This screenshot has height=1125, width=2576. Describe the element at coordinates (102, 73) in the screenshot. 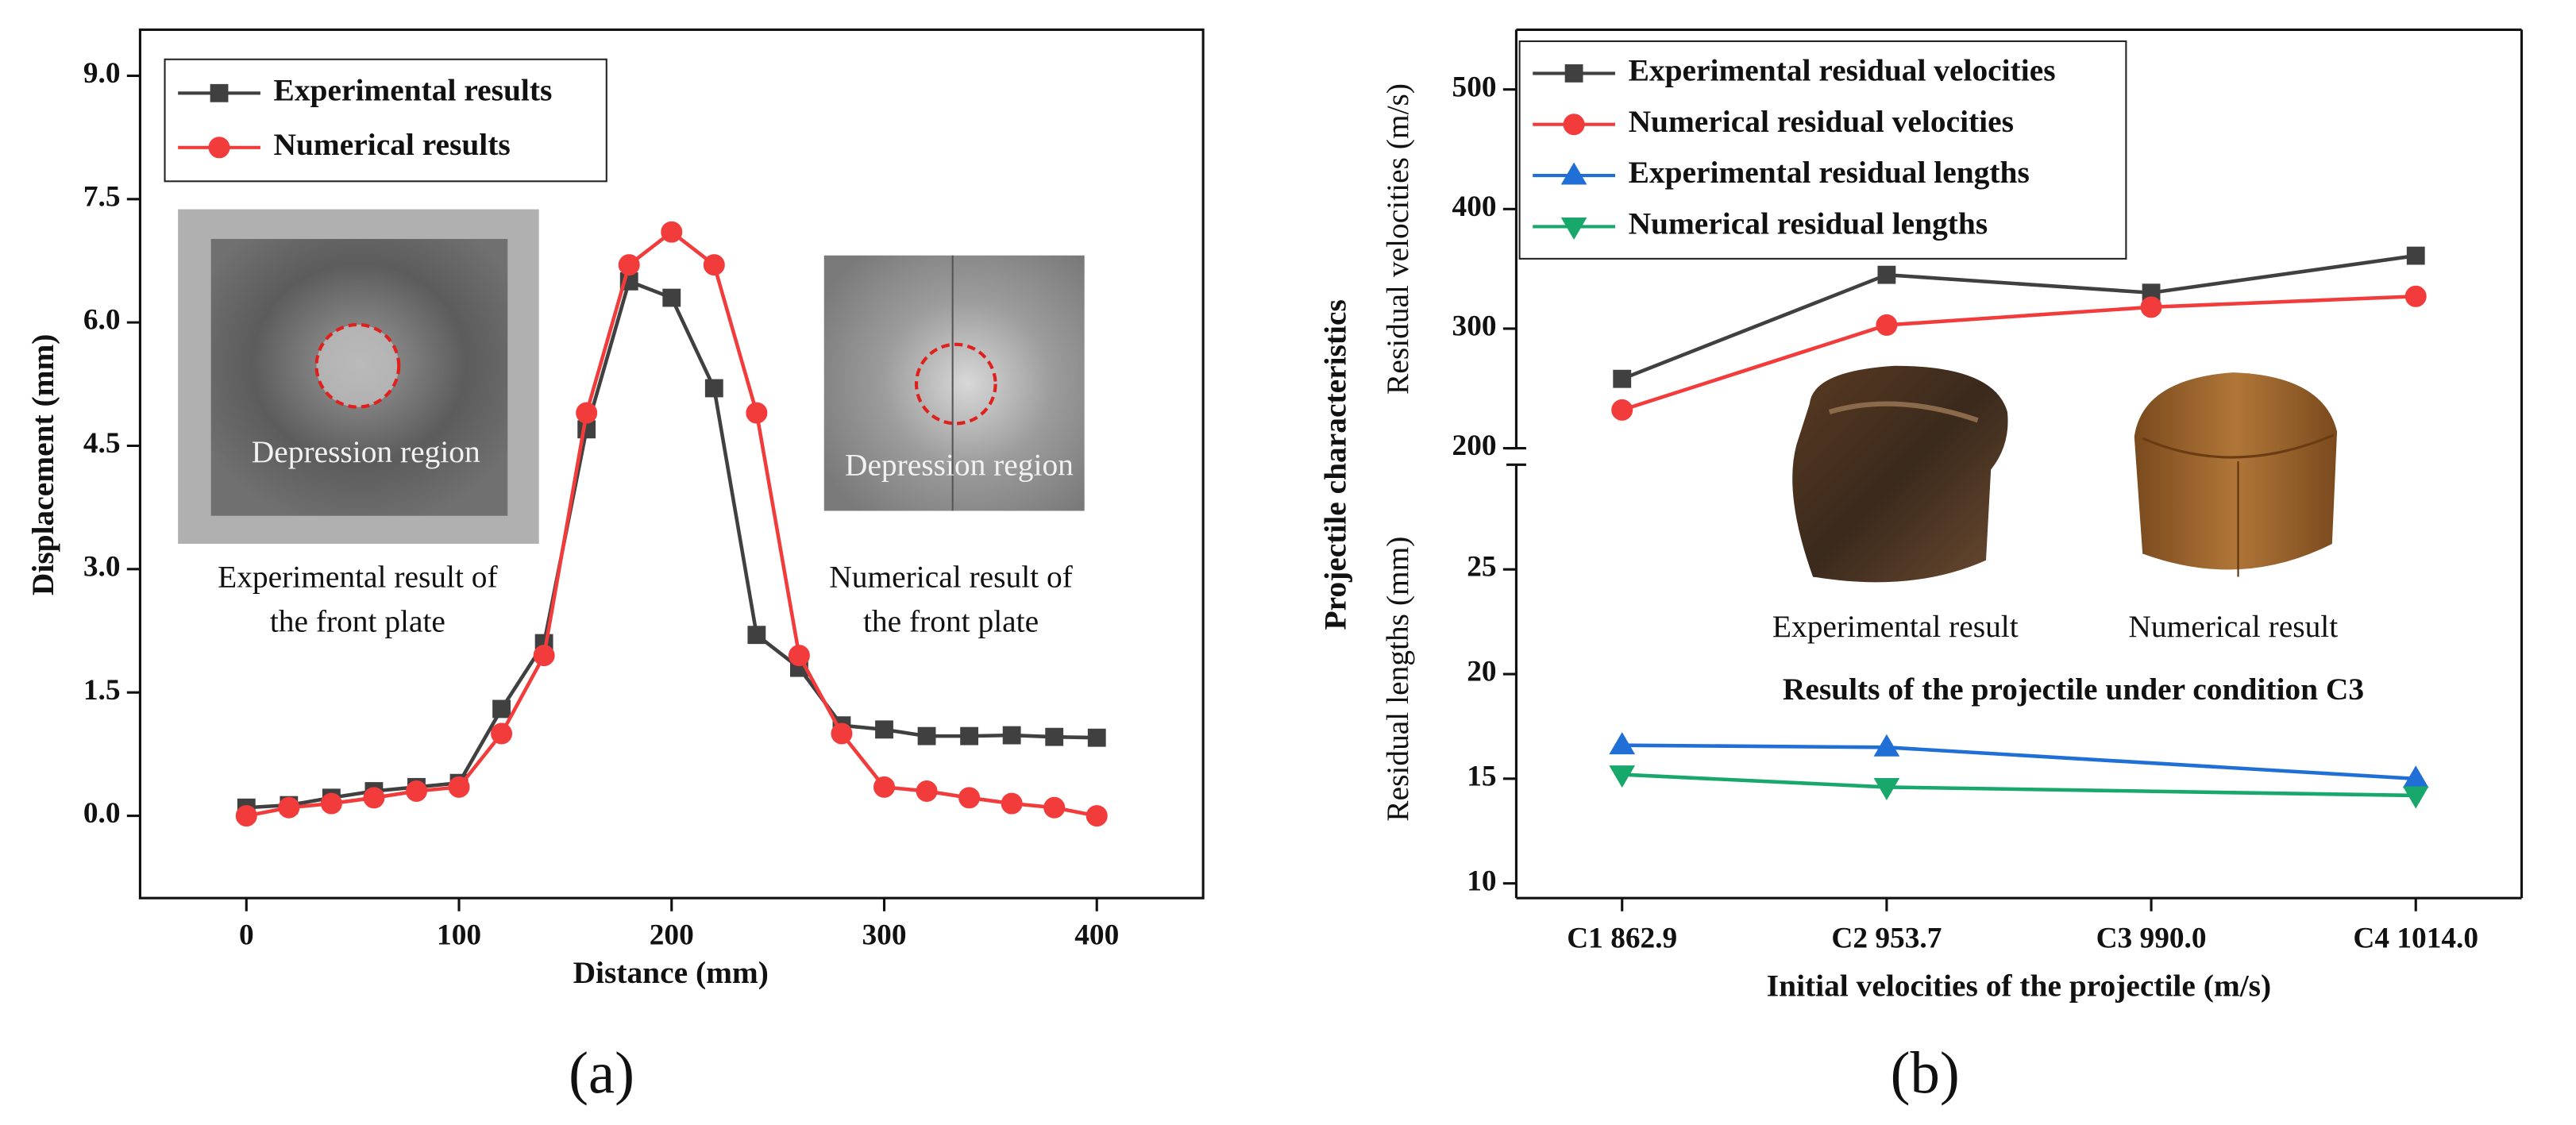

I see `y-tick-label: 9.0` at that location.